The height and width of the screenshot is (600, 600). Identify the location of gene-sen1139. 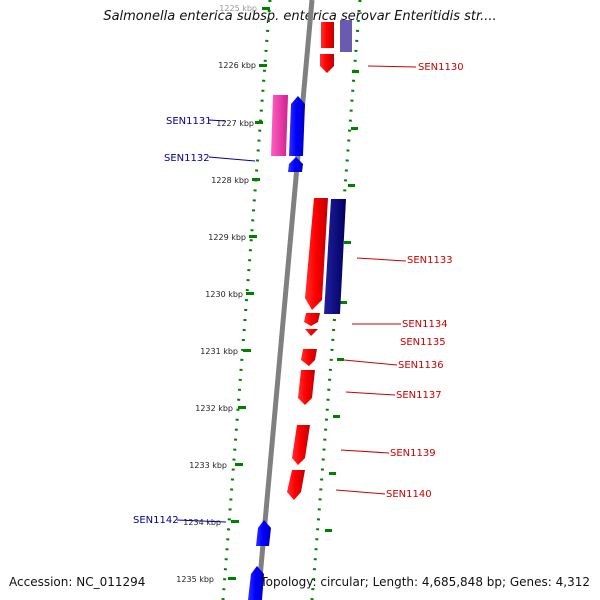
(301, 445).